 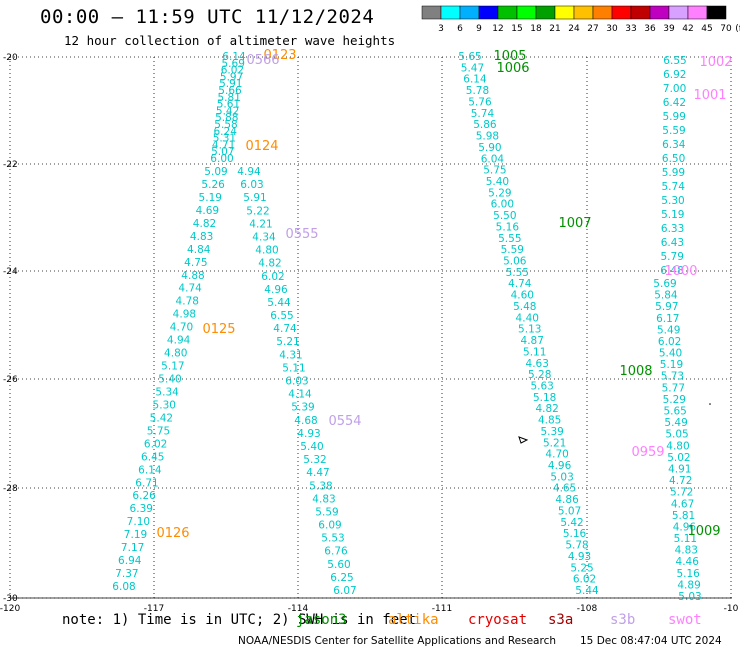 I want to click on lon-tick-label: -117, so click(x=154, y=609).